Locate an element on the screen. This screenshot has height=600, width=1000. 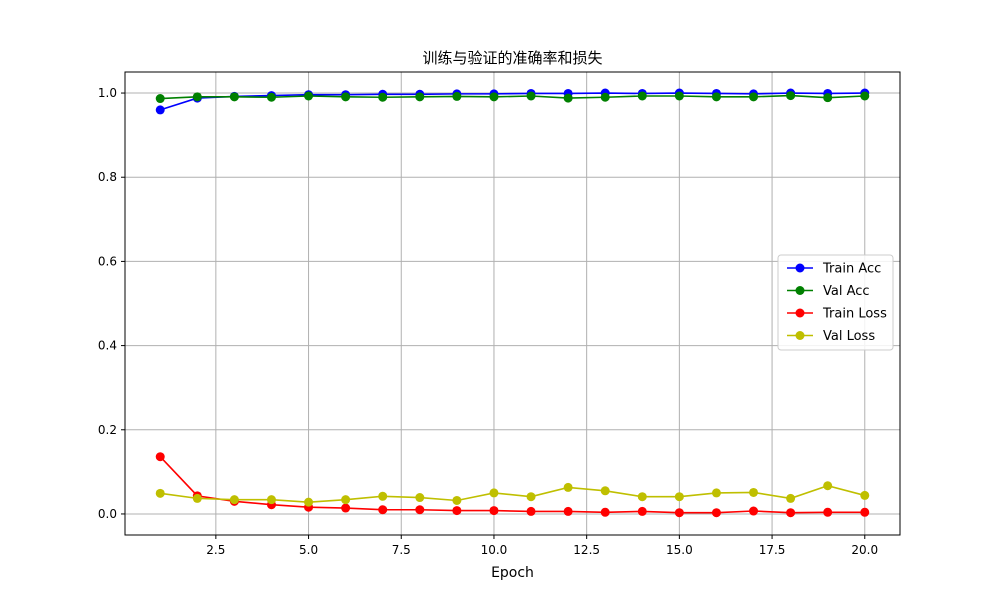
data-point-train-acc is located at coordinates (160, 110).